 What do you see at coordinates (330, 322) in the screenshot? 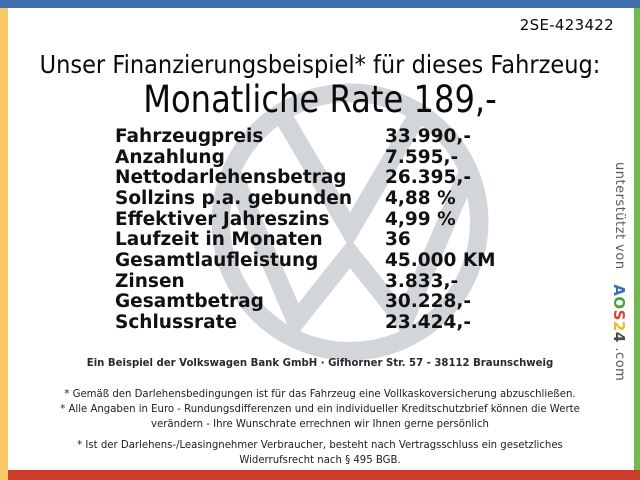
I see `table-row: Schlussrate 23.424,-` at bounding box center [330, 322].